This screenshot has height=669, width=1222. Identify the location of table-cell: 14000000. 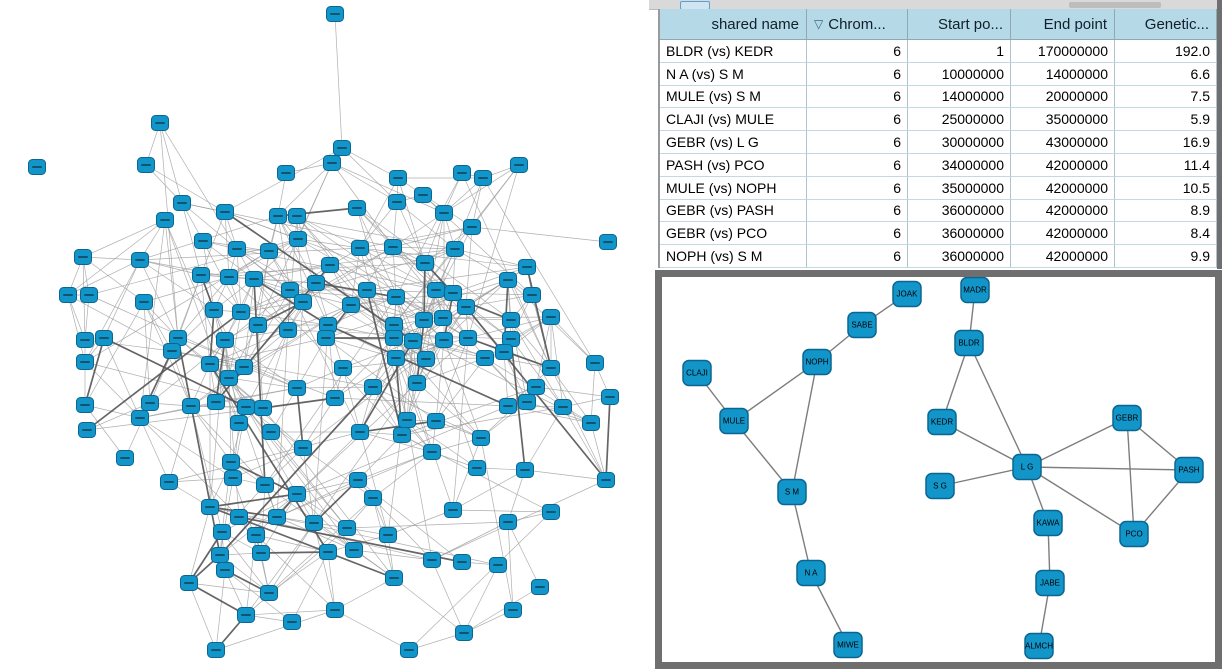
(959, 97).